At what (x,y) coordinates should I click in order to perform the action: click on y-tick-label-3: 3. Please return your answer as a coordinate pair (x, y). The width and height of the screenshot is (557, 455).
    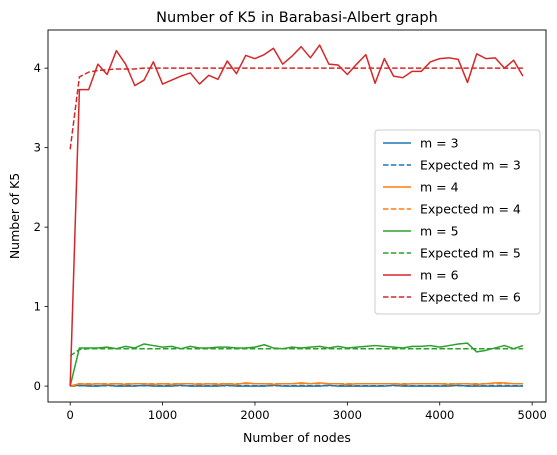
    Looking at the image, I should click on (37, 148).